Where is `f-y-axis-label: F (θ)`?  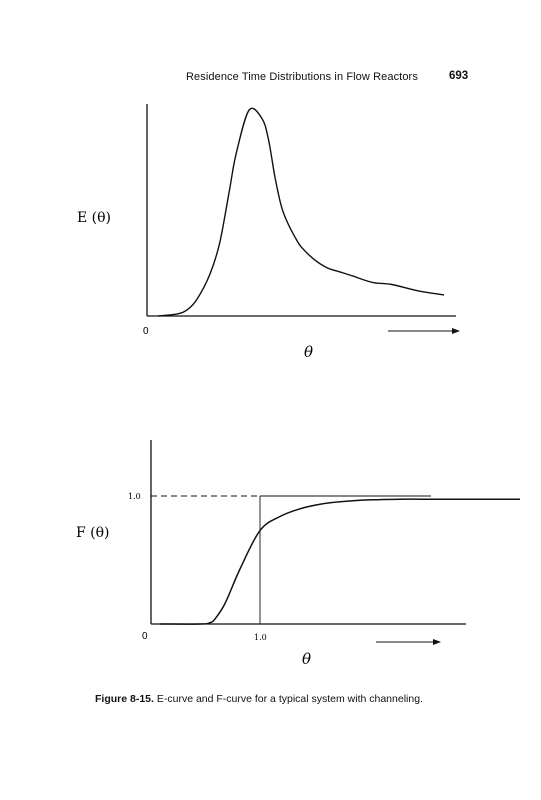 f-y-axis-label: F (θ) is located at coordinates (93, 533).